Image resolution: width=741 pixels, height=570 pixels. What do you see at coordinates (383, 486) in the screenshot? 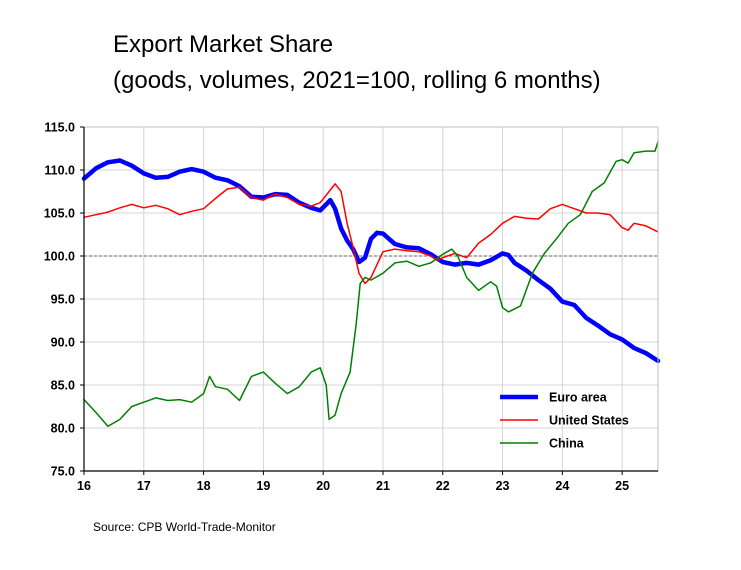
I see `x-tick-label: 21` at bounding box center [383, 486].